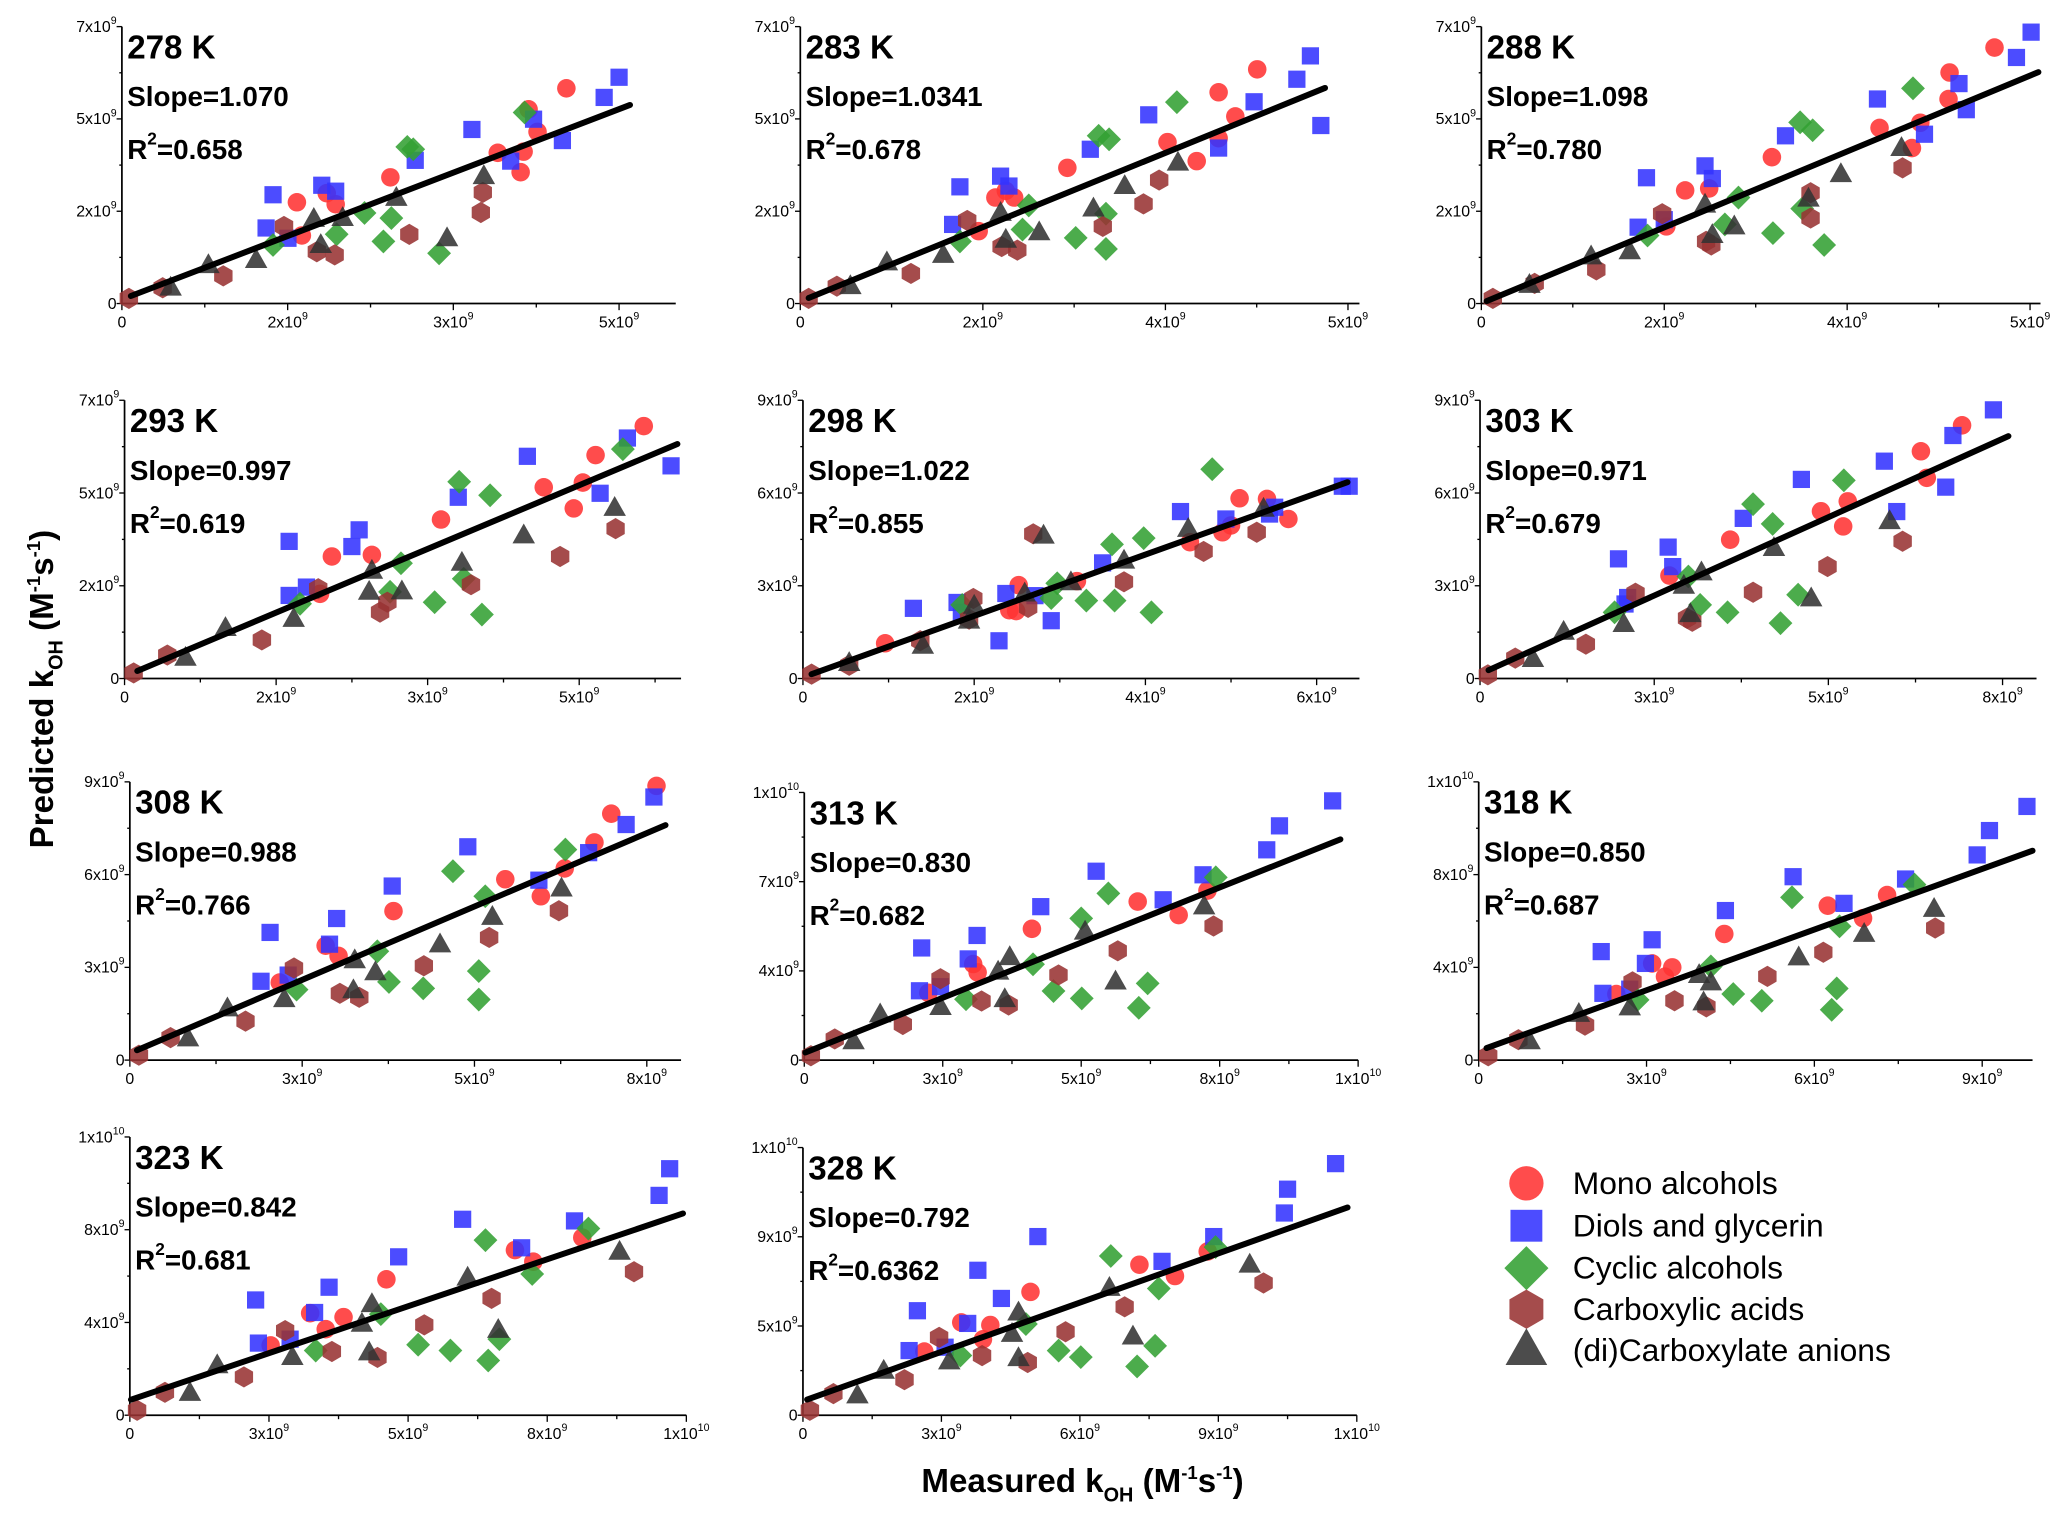 Image resolution: width=2067 pixels, height=1520 pixels. I want to click on y-tick-label: 7x10⁹, so click(99, 399).